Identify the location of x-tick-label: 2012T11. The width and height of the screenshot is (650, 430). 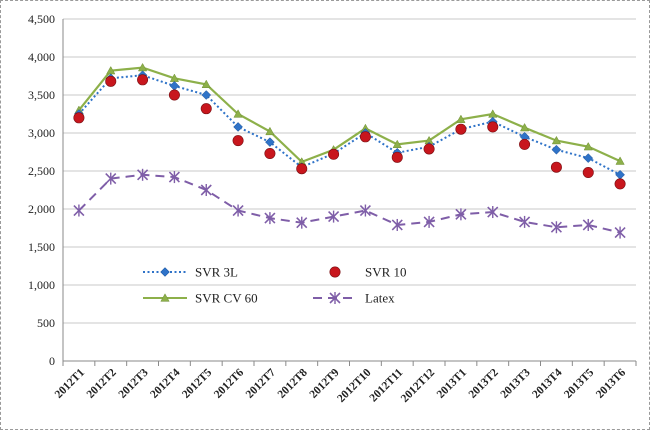
(387, 385).